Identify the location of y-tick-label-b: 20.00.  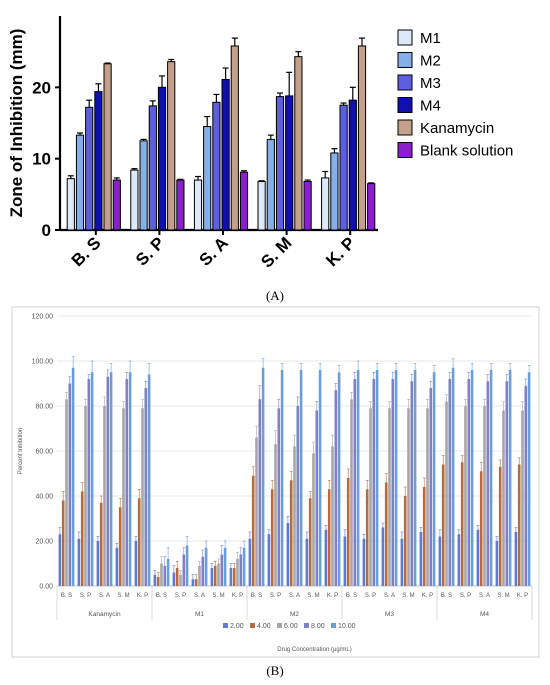
(44, 542).